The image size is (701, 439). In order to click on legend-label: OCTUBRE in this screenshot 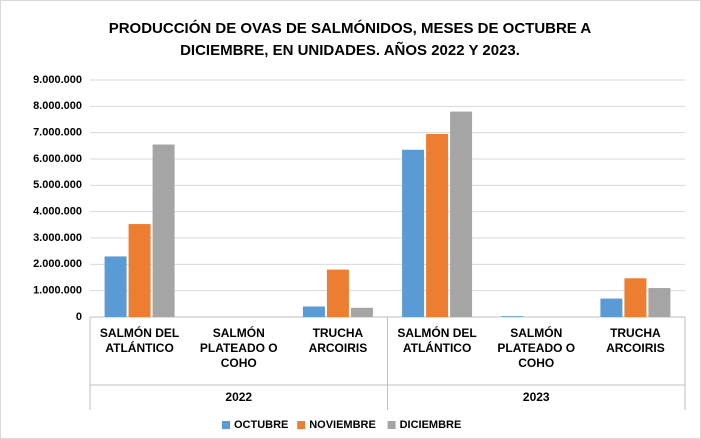, I will do `click(261, 425)`.